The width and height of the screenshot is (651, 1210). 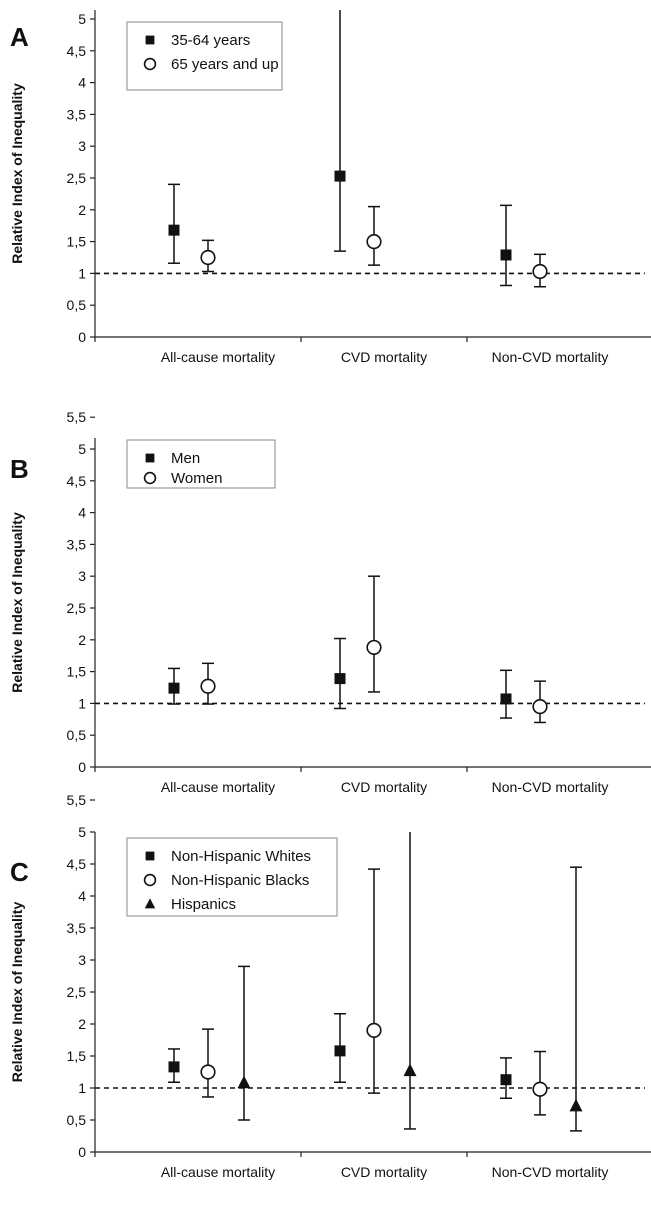 What do you see at coordinates (185, 458) in the screenshot?
I see `legend-label: Men` at bounding box center [185, 458].